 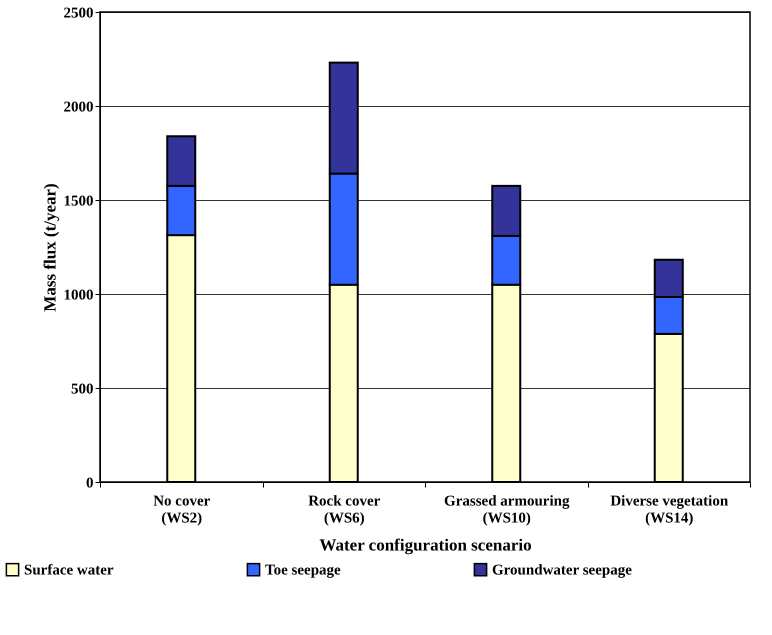 What do you see at coordinates (303, 570) in the screenshot?
I see `legend-label: Toe seepage` at bounding box center [303, 570].